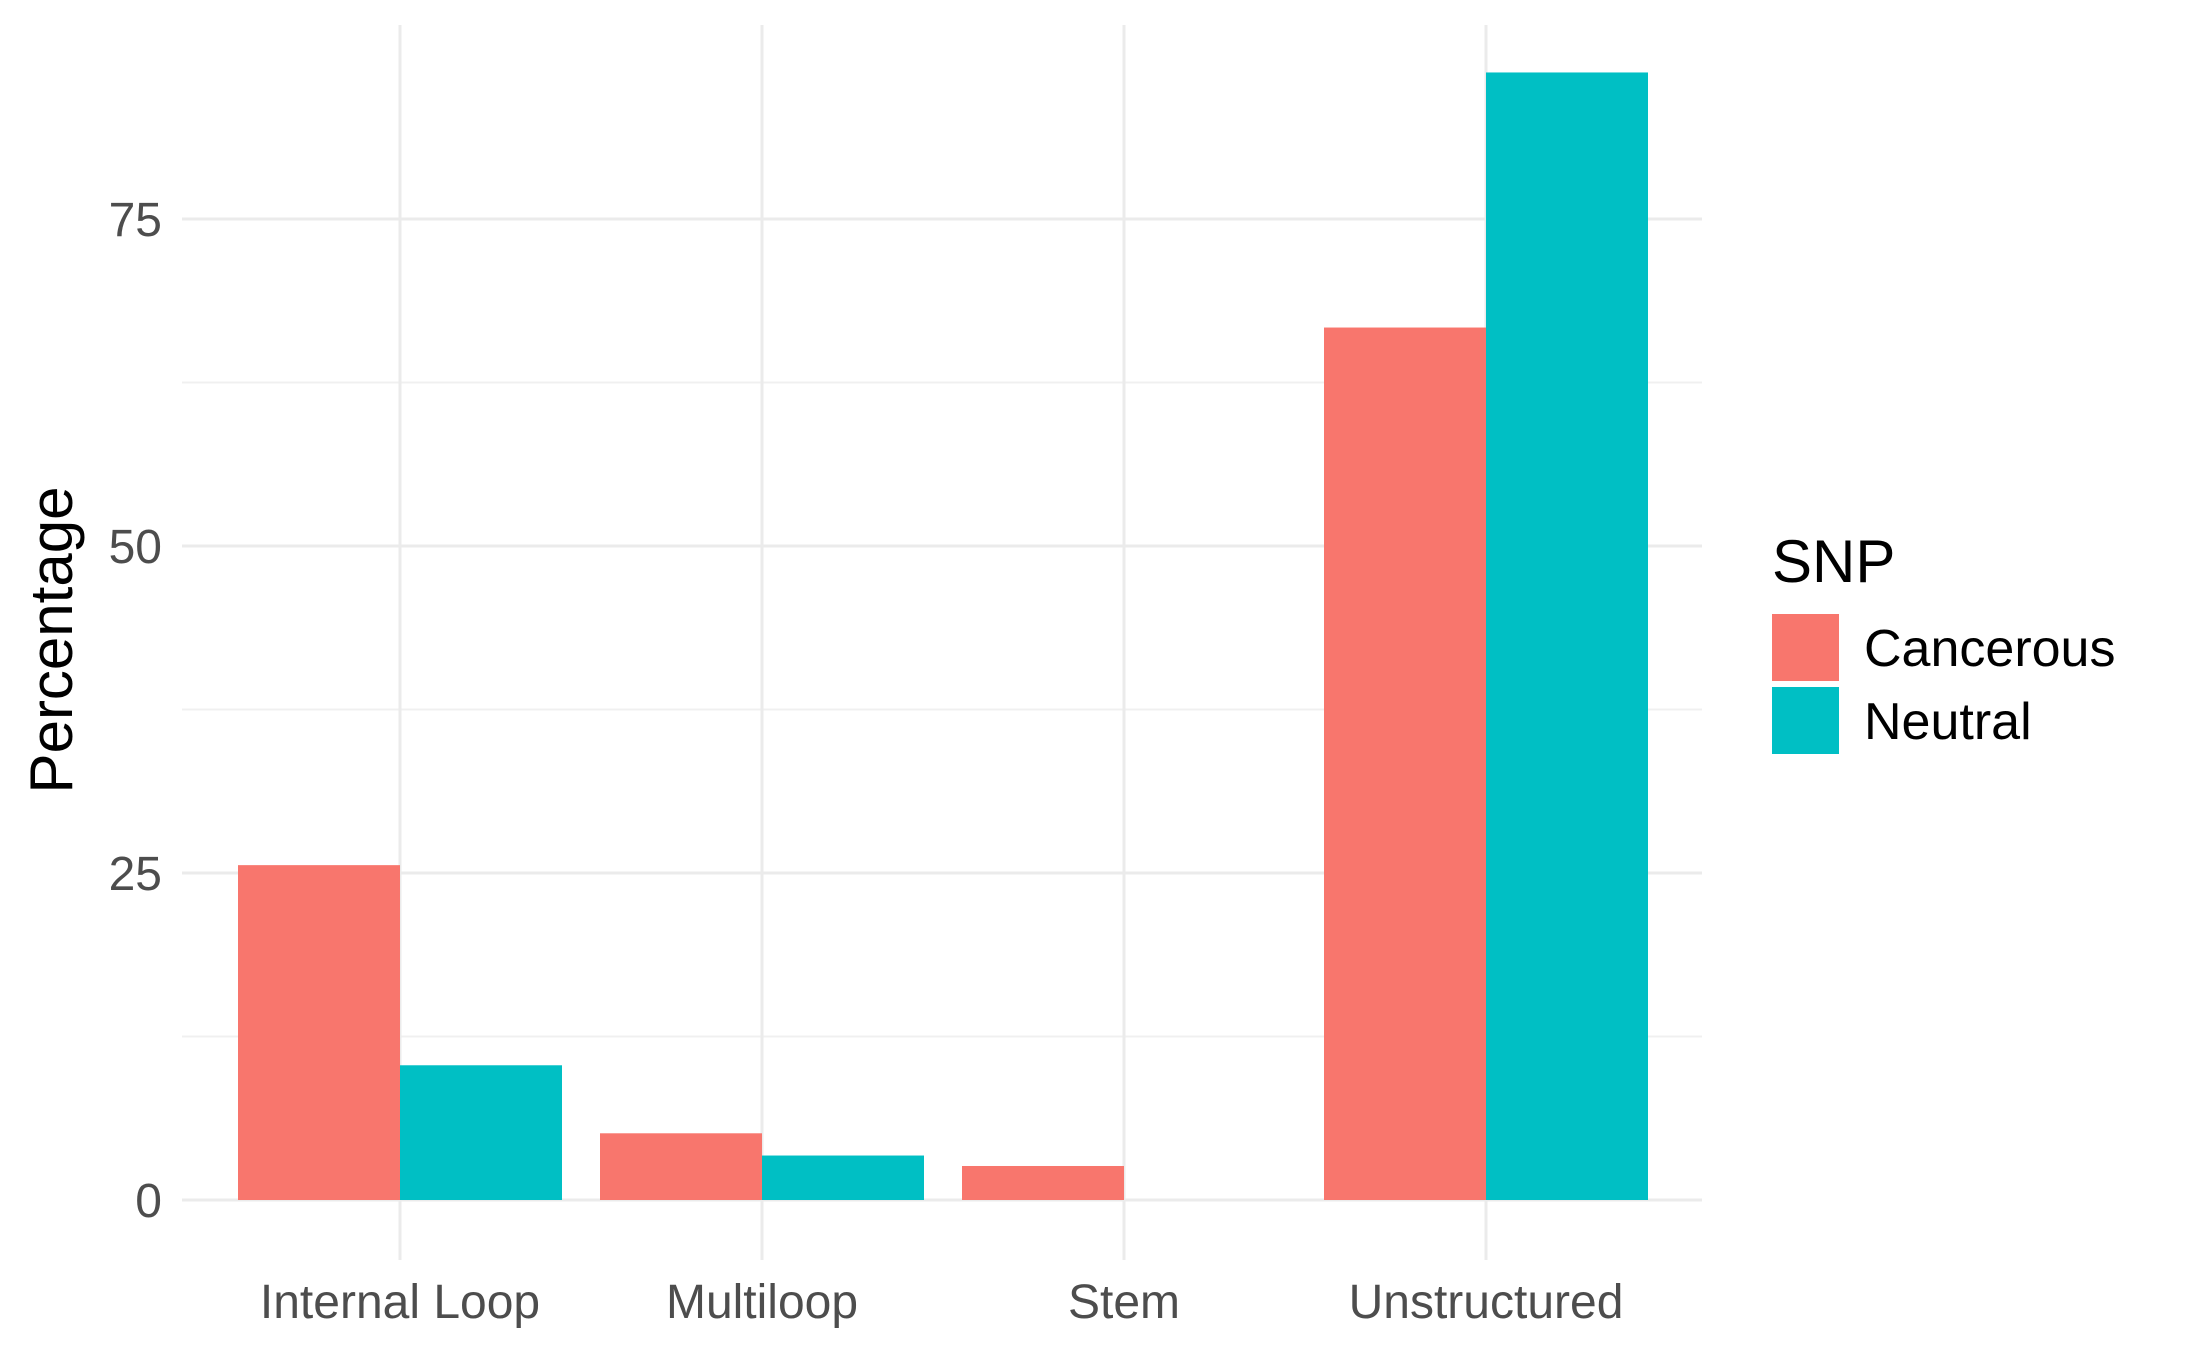  Describe the element at coordinates (135, 874) in the screenshot. I see `y-tick-label: 25` at that location.